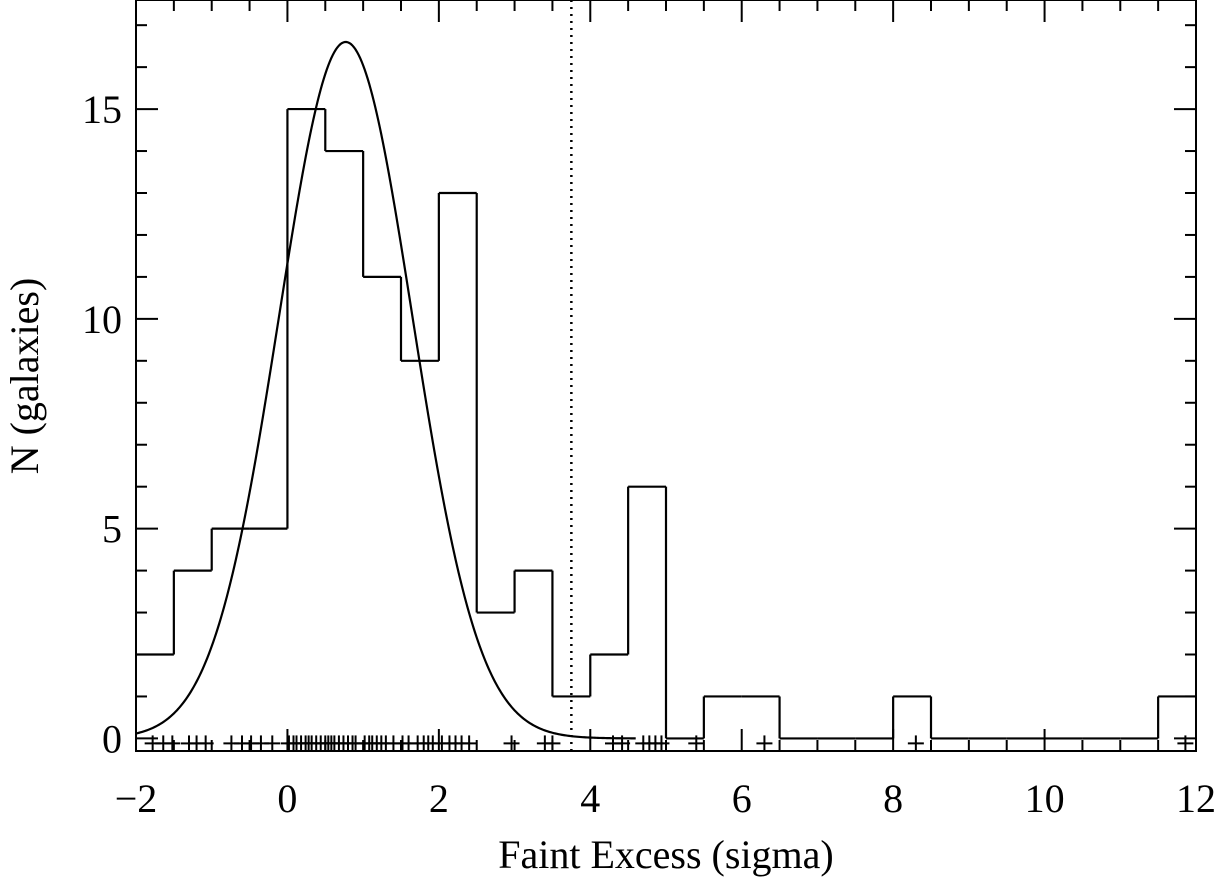 The width and height of the screenshot is (1219, 879). I want to click on y-tick-label: 15, so click(102, 109).